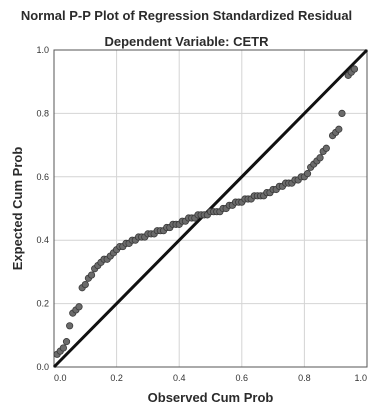  What do you see at coordinates (42, 177) in the screenshot?
I see `y-tick-label: 0.6` at bounding box center [42, 177].